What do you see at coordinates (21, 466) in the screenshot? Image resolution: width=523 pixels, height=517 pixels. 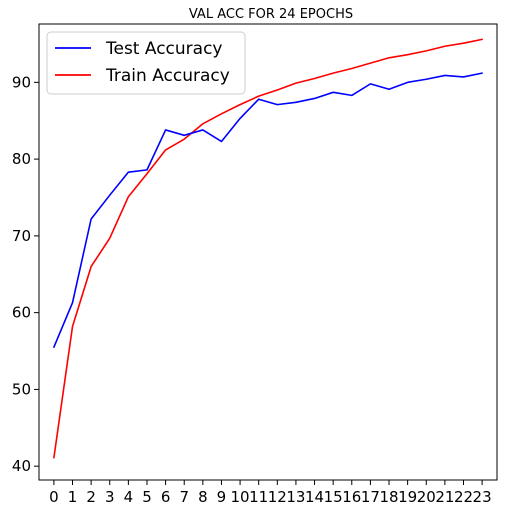 I see `y-tick-label: 40` at bounding box center [21, 466].